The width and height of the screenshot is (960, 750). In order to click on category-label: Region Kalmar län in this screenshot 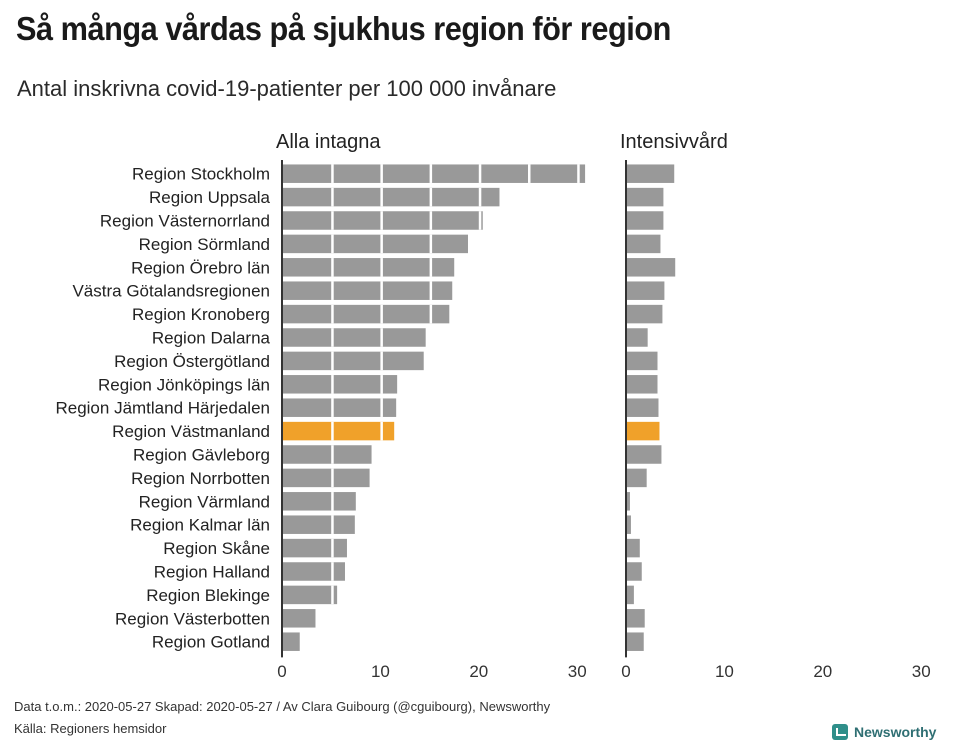, I will do `click(200, 525)`.